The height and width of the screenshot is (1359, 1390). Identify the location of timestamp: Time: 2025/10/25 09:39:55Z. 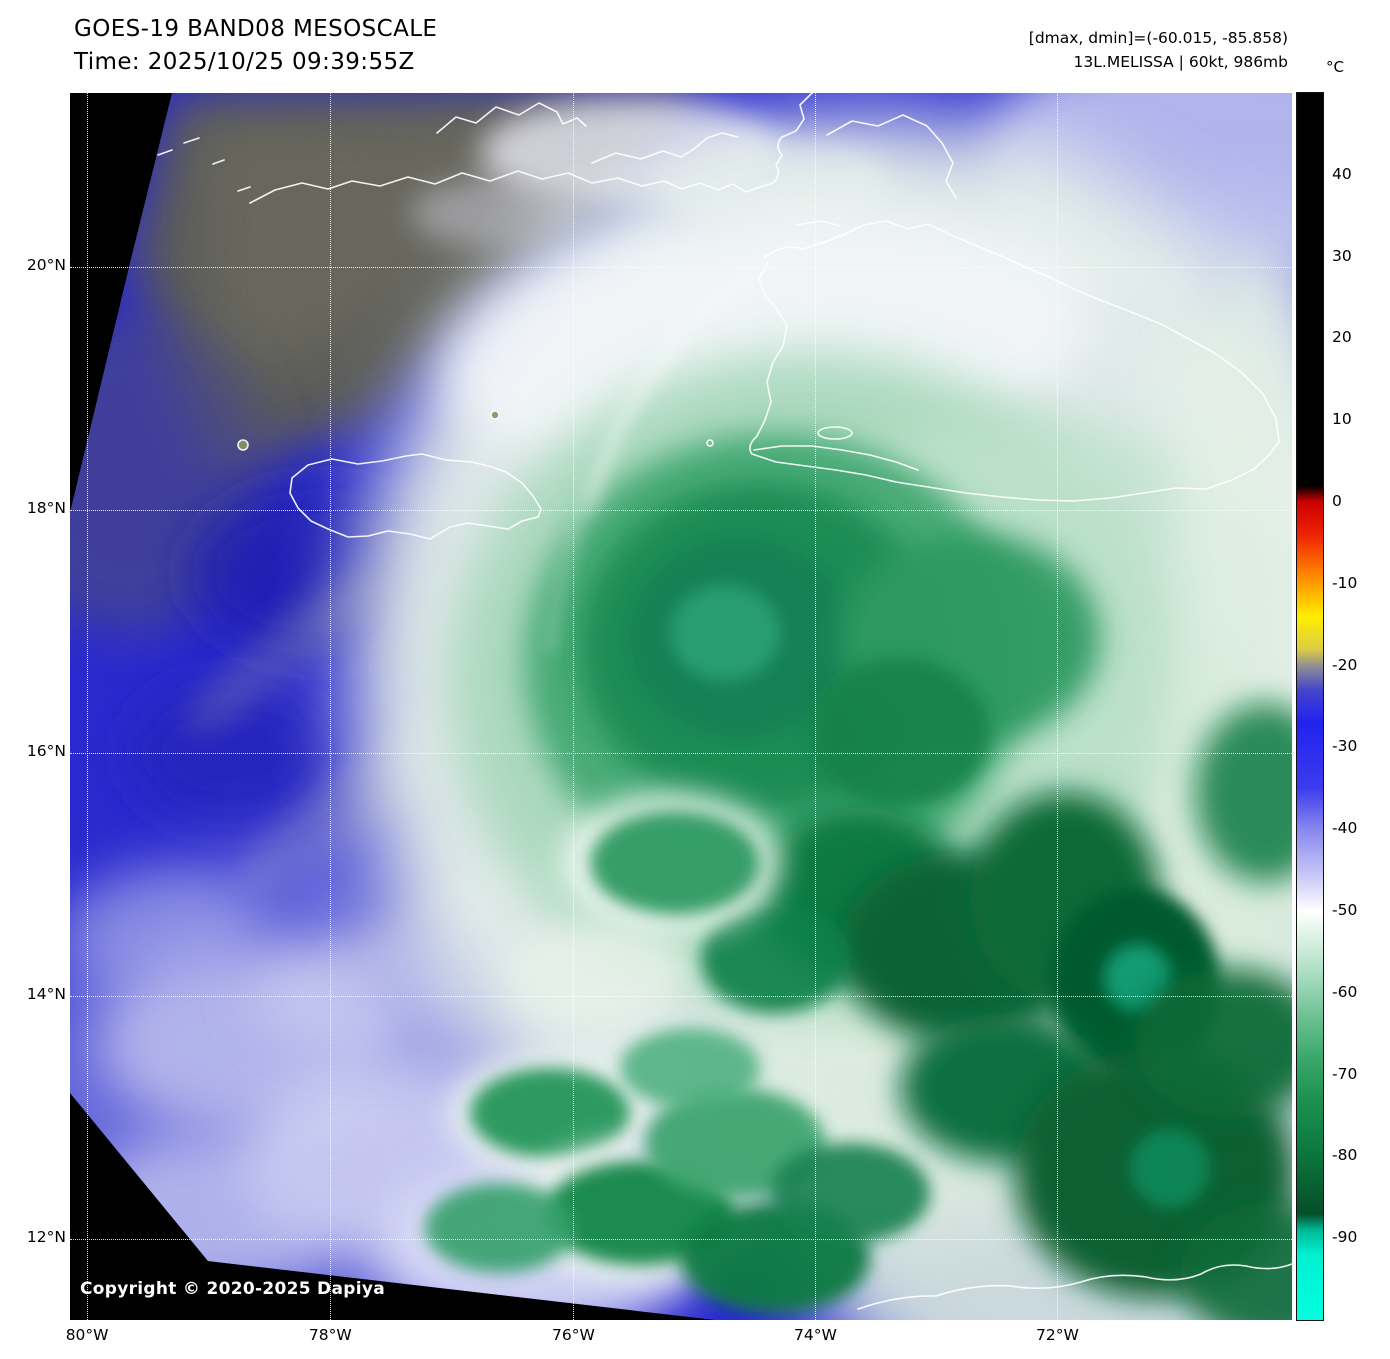
(244, 62).